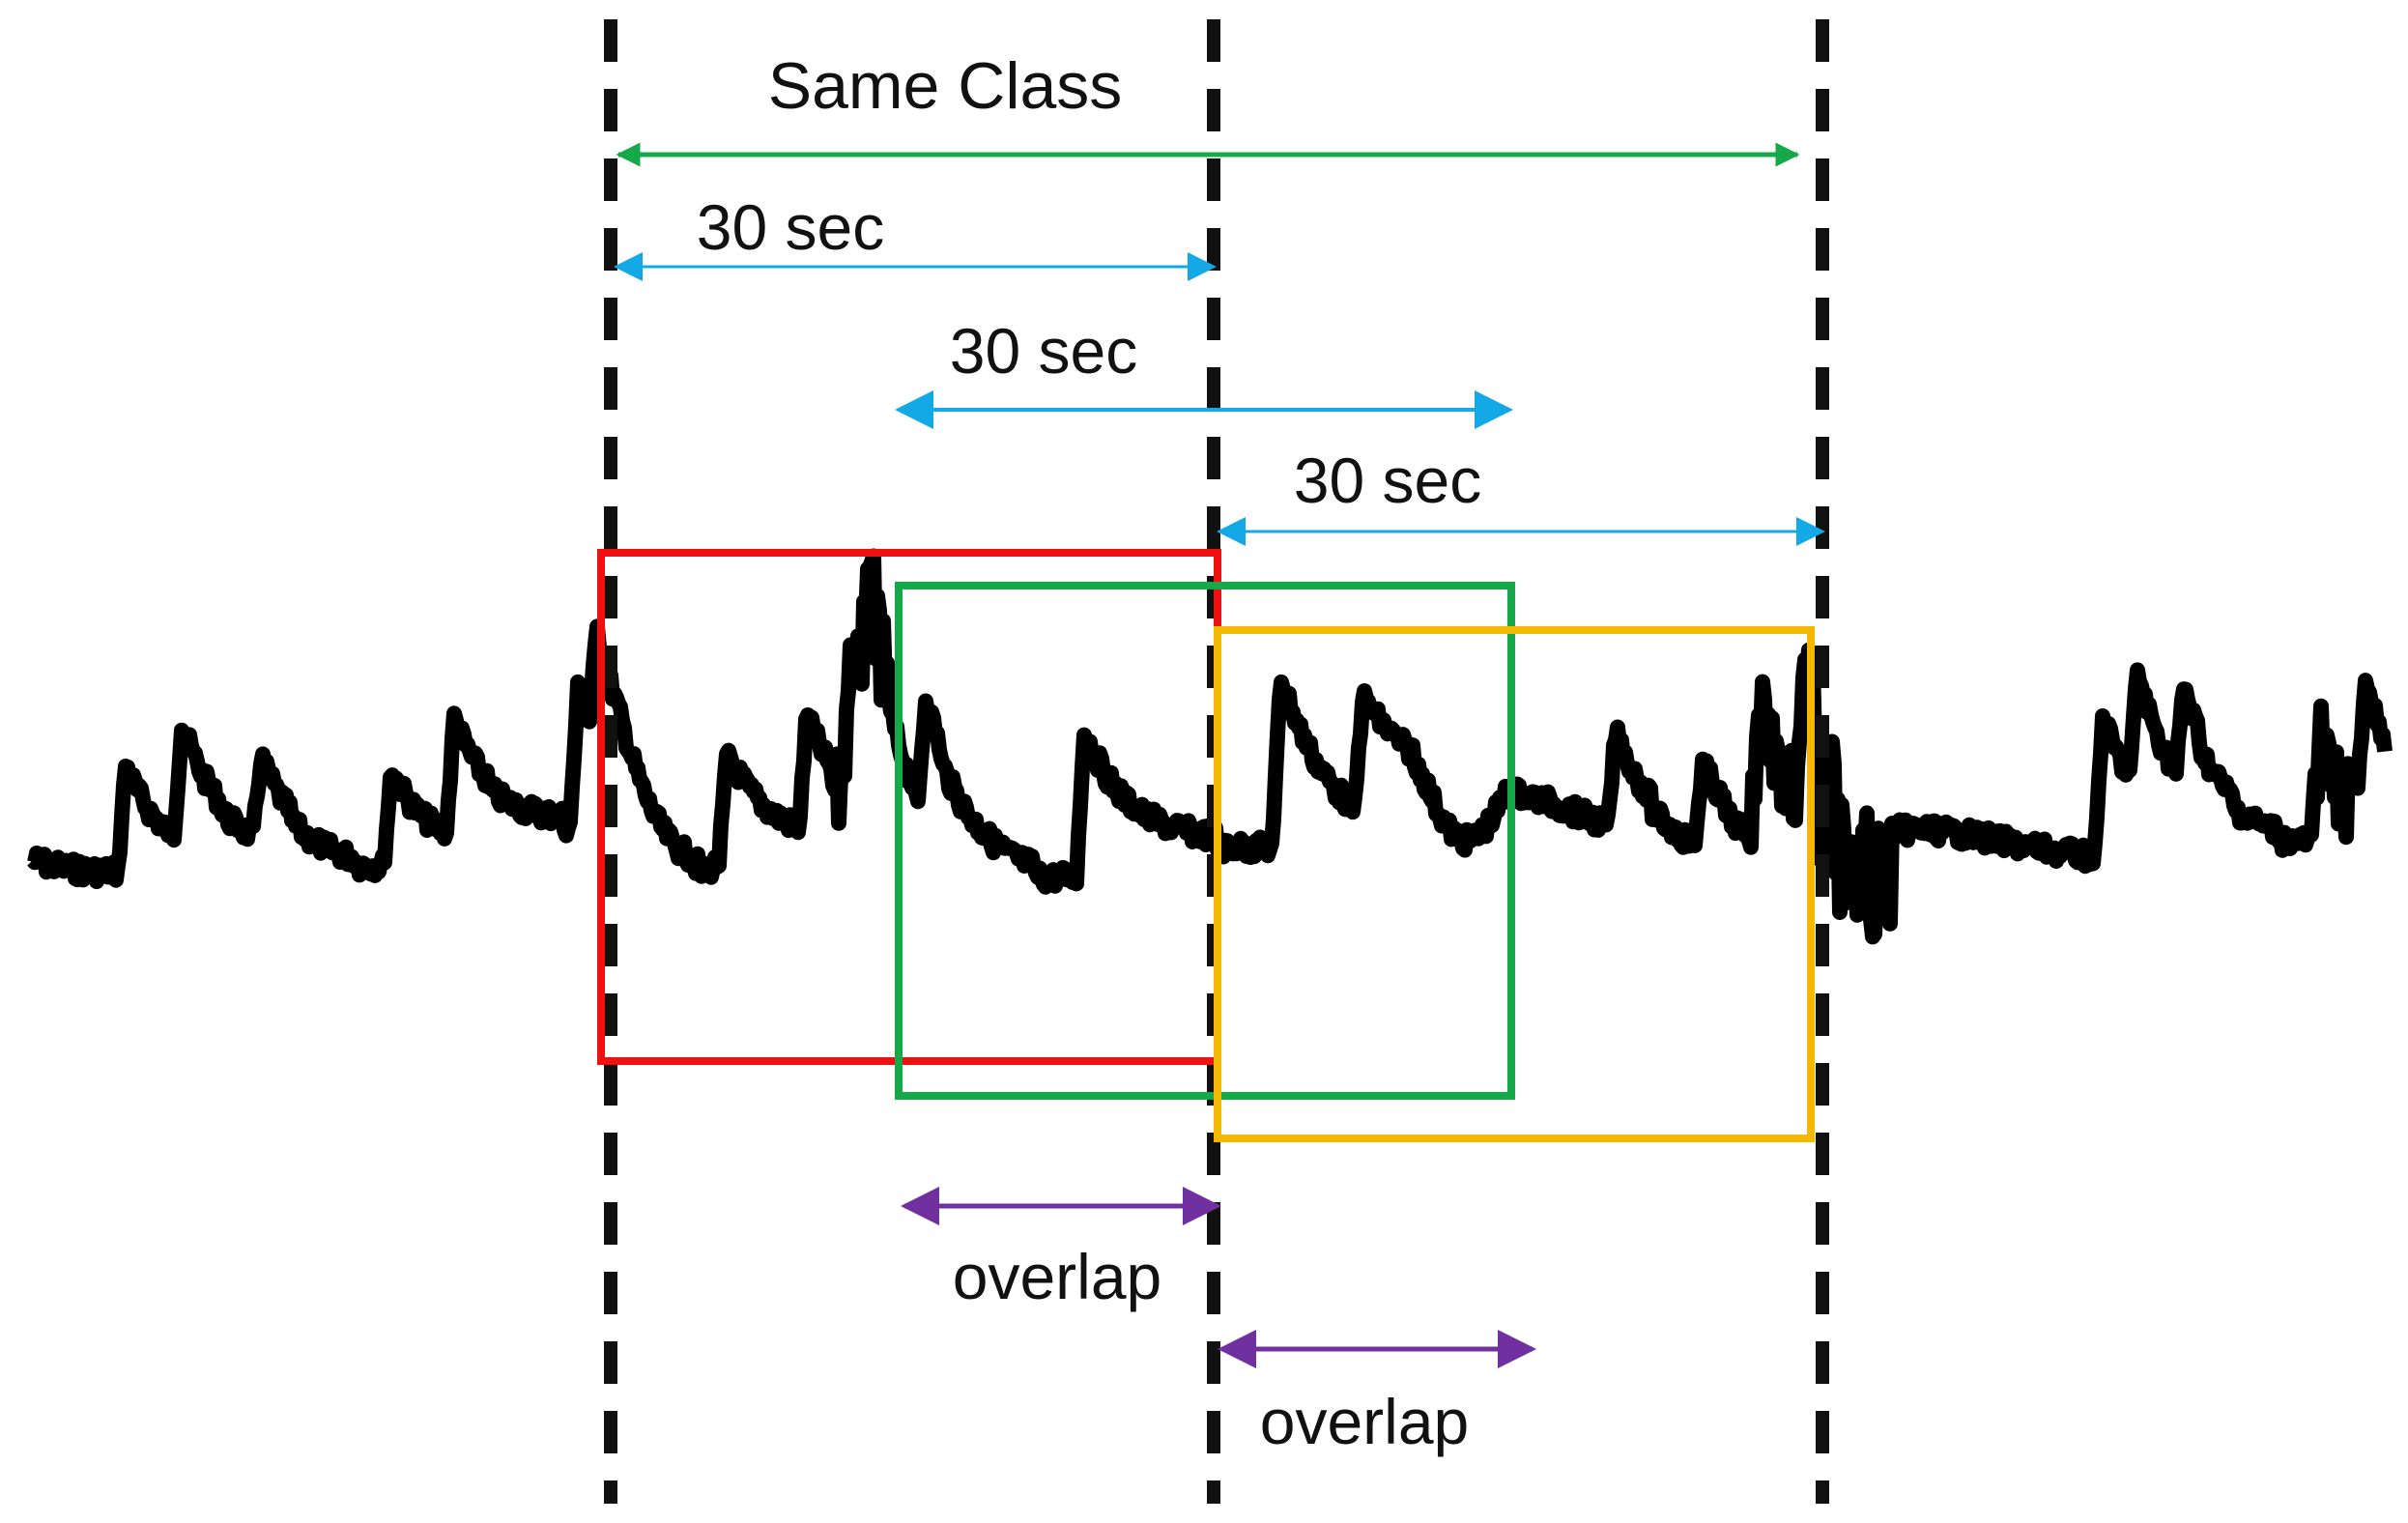  Describe the element at coordinates (1205, 841) in the screenshot. I see `window-box-green` at that location.